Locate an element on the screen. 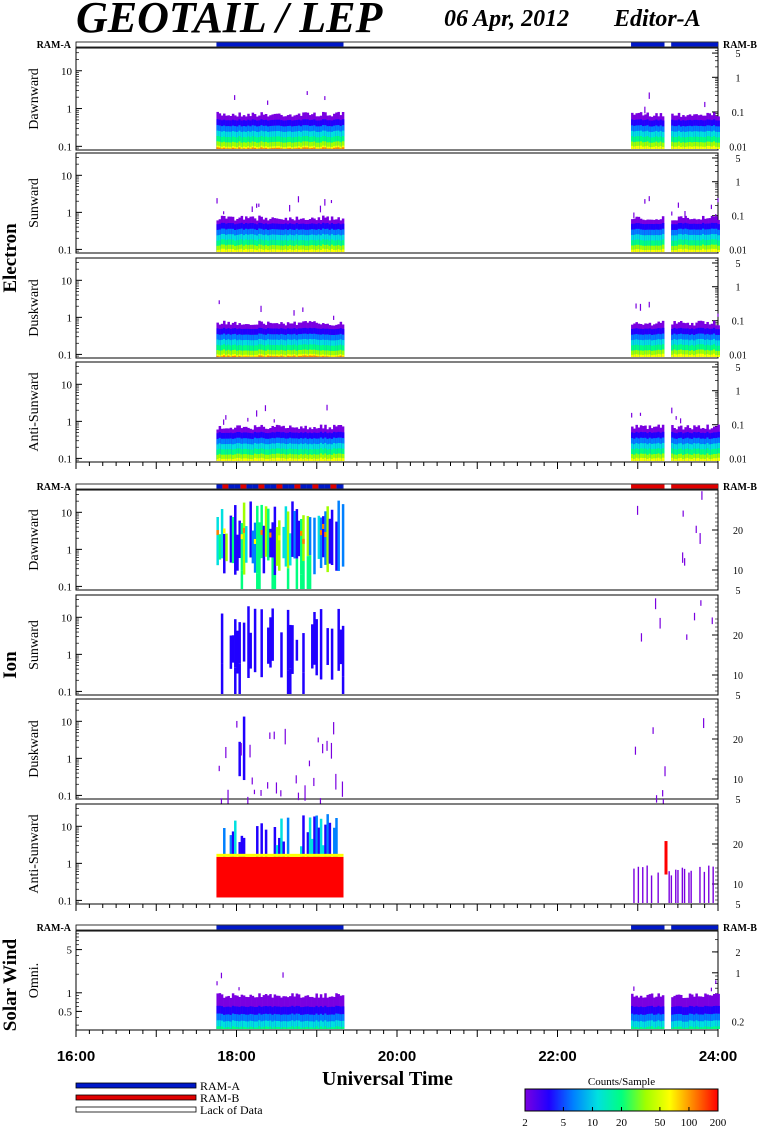  panel-ion-duskward: 0.1 1 10 5 10 20 Duskward is located at coordinates (385, 756).